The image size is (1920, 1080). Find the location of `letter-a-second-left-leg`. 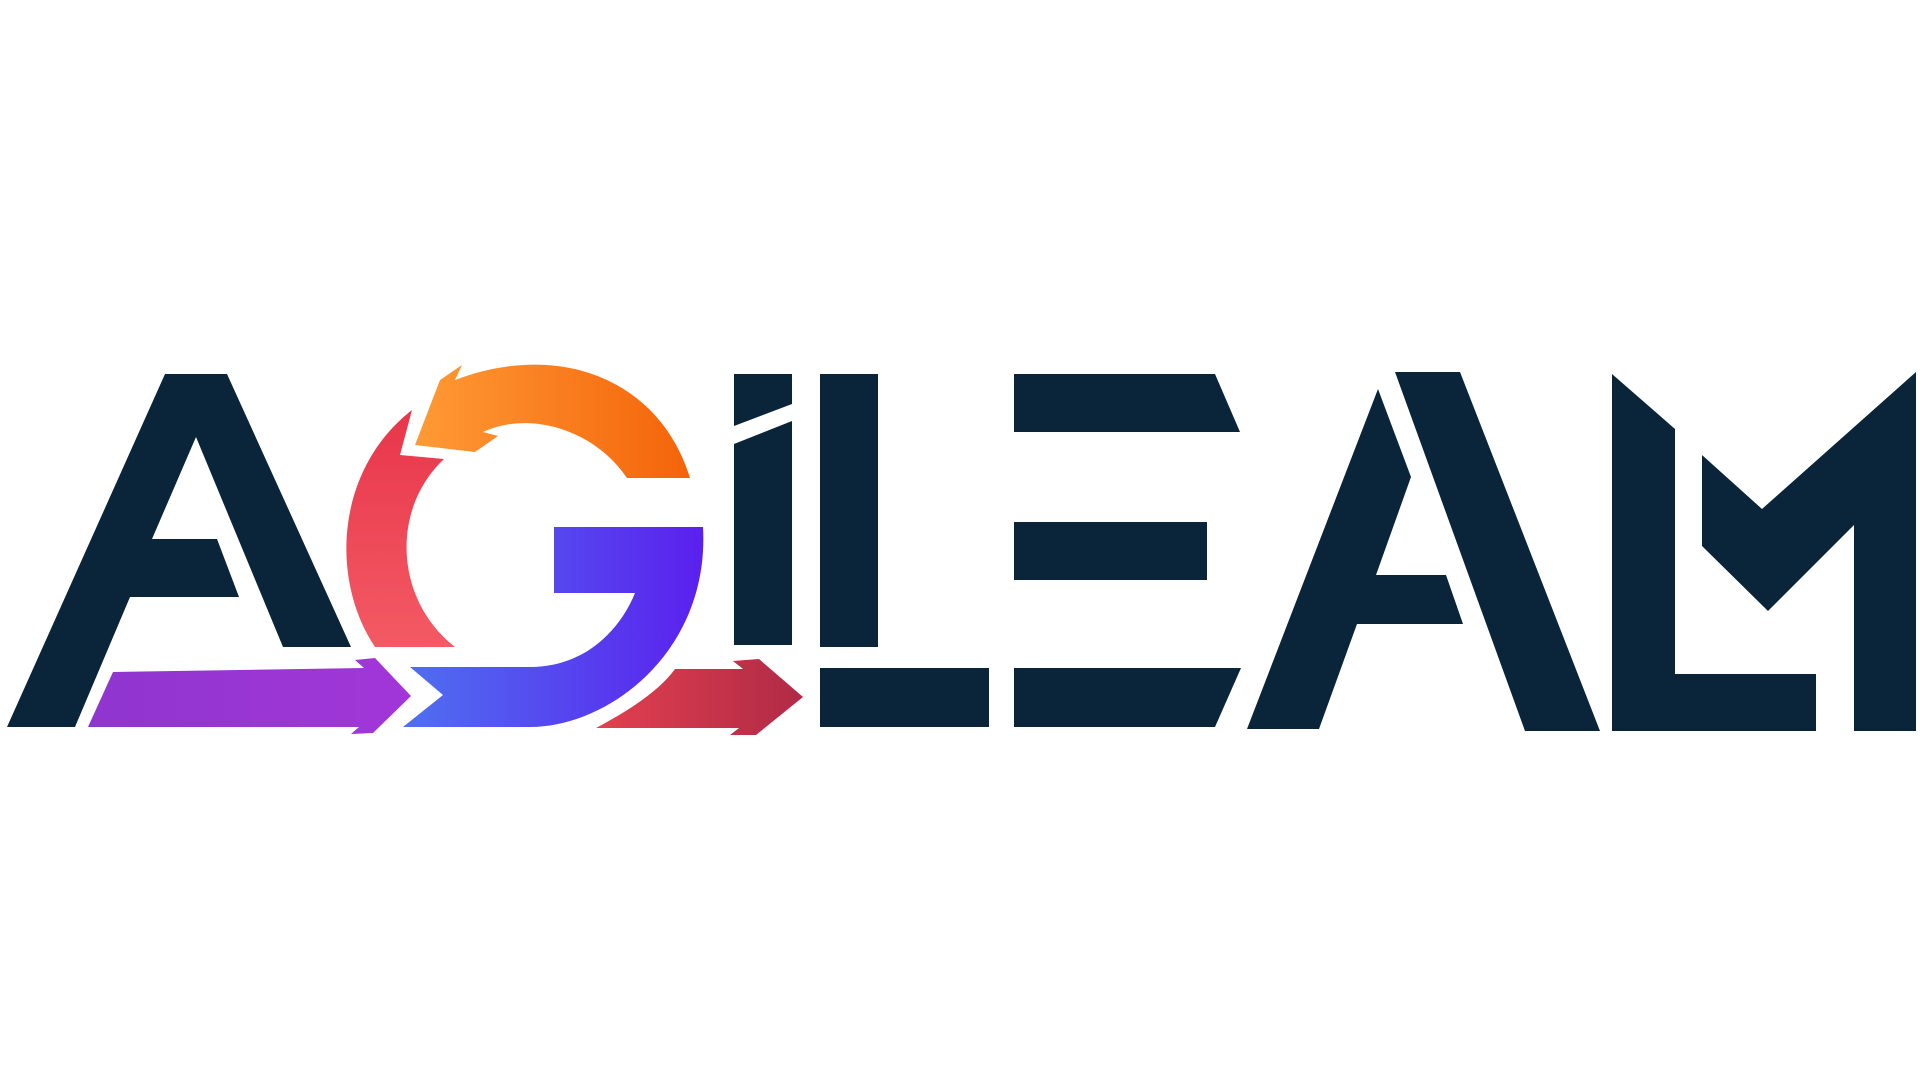

letter-a-second-left-leg is located at coordinates (1355, 559).